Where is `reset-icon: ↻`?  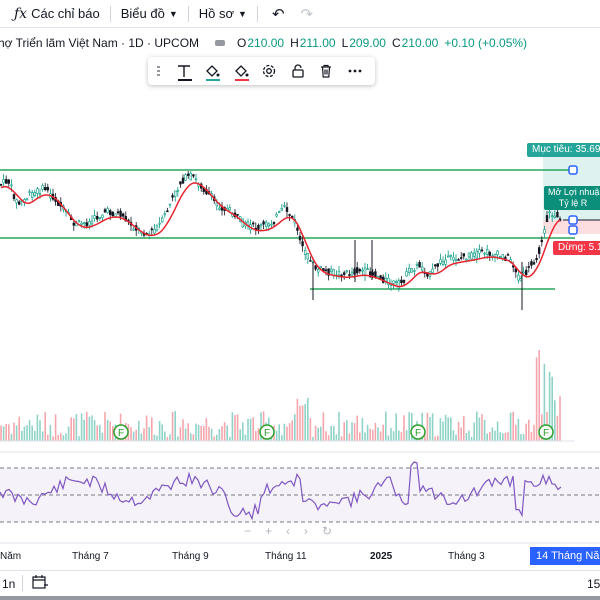
reset-icon: ↻ is located at coordinates (327, 531).